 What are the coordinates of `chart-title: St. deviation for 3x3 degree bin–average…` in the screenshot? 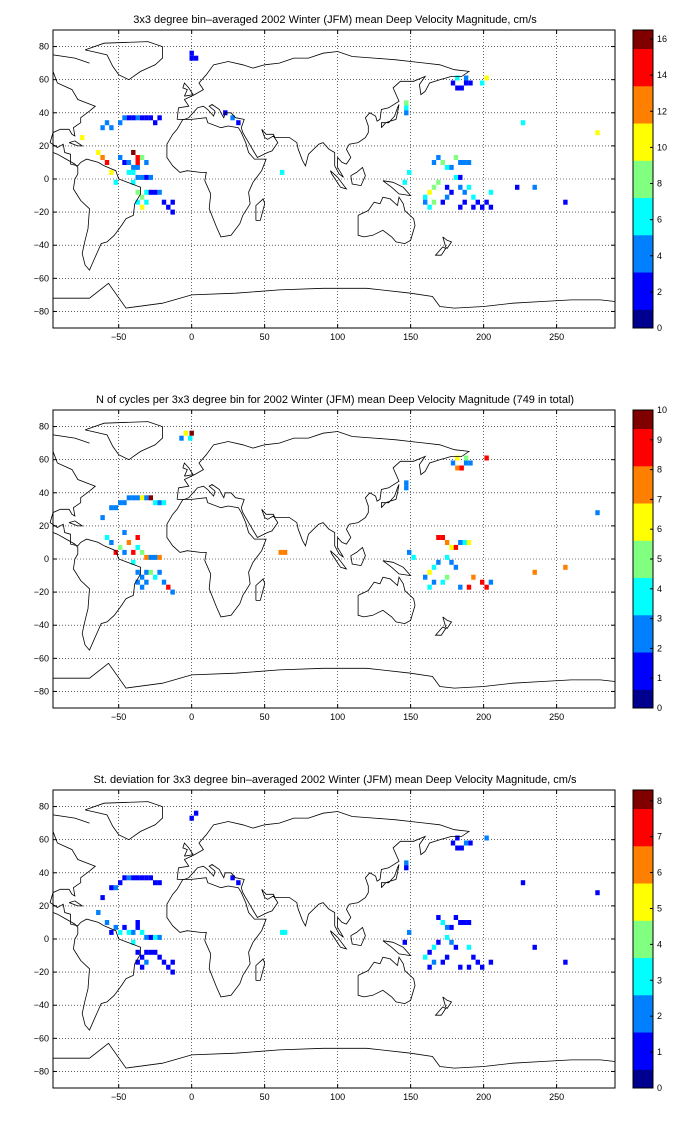 It's located at (335, 780).